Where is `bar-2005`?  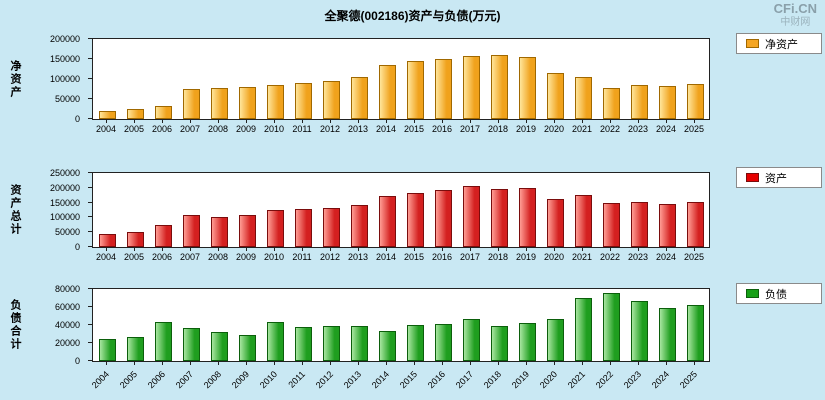
bar-2005 is located at coordinates (135, 349).